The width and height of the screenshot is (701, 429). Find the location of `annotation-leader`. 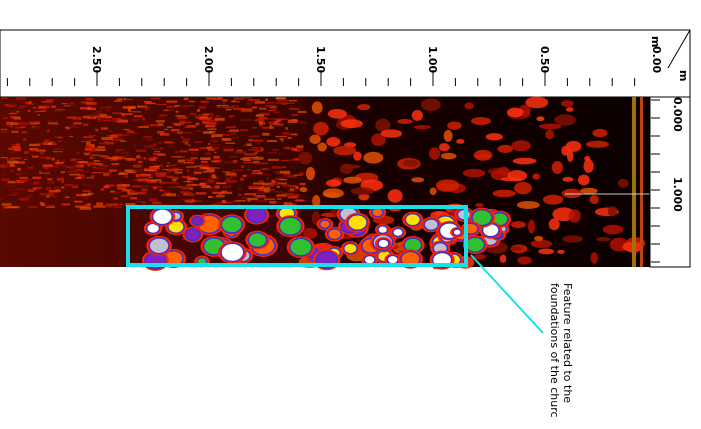

annotation-leader is located at coordinates (507, 294).